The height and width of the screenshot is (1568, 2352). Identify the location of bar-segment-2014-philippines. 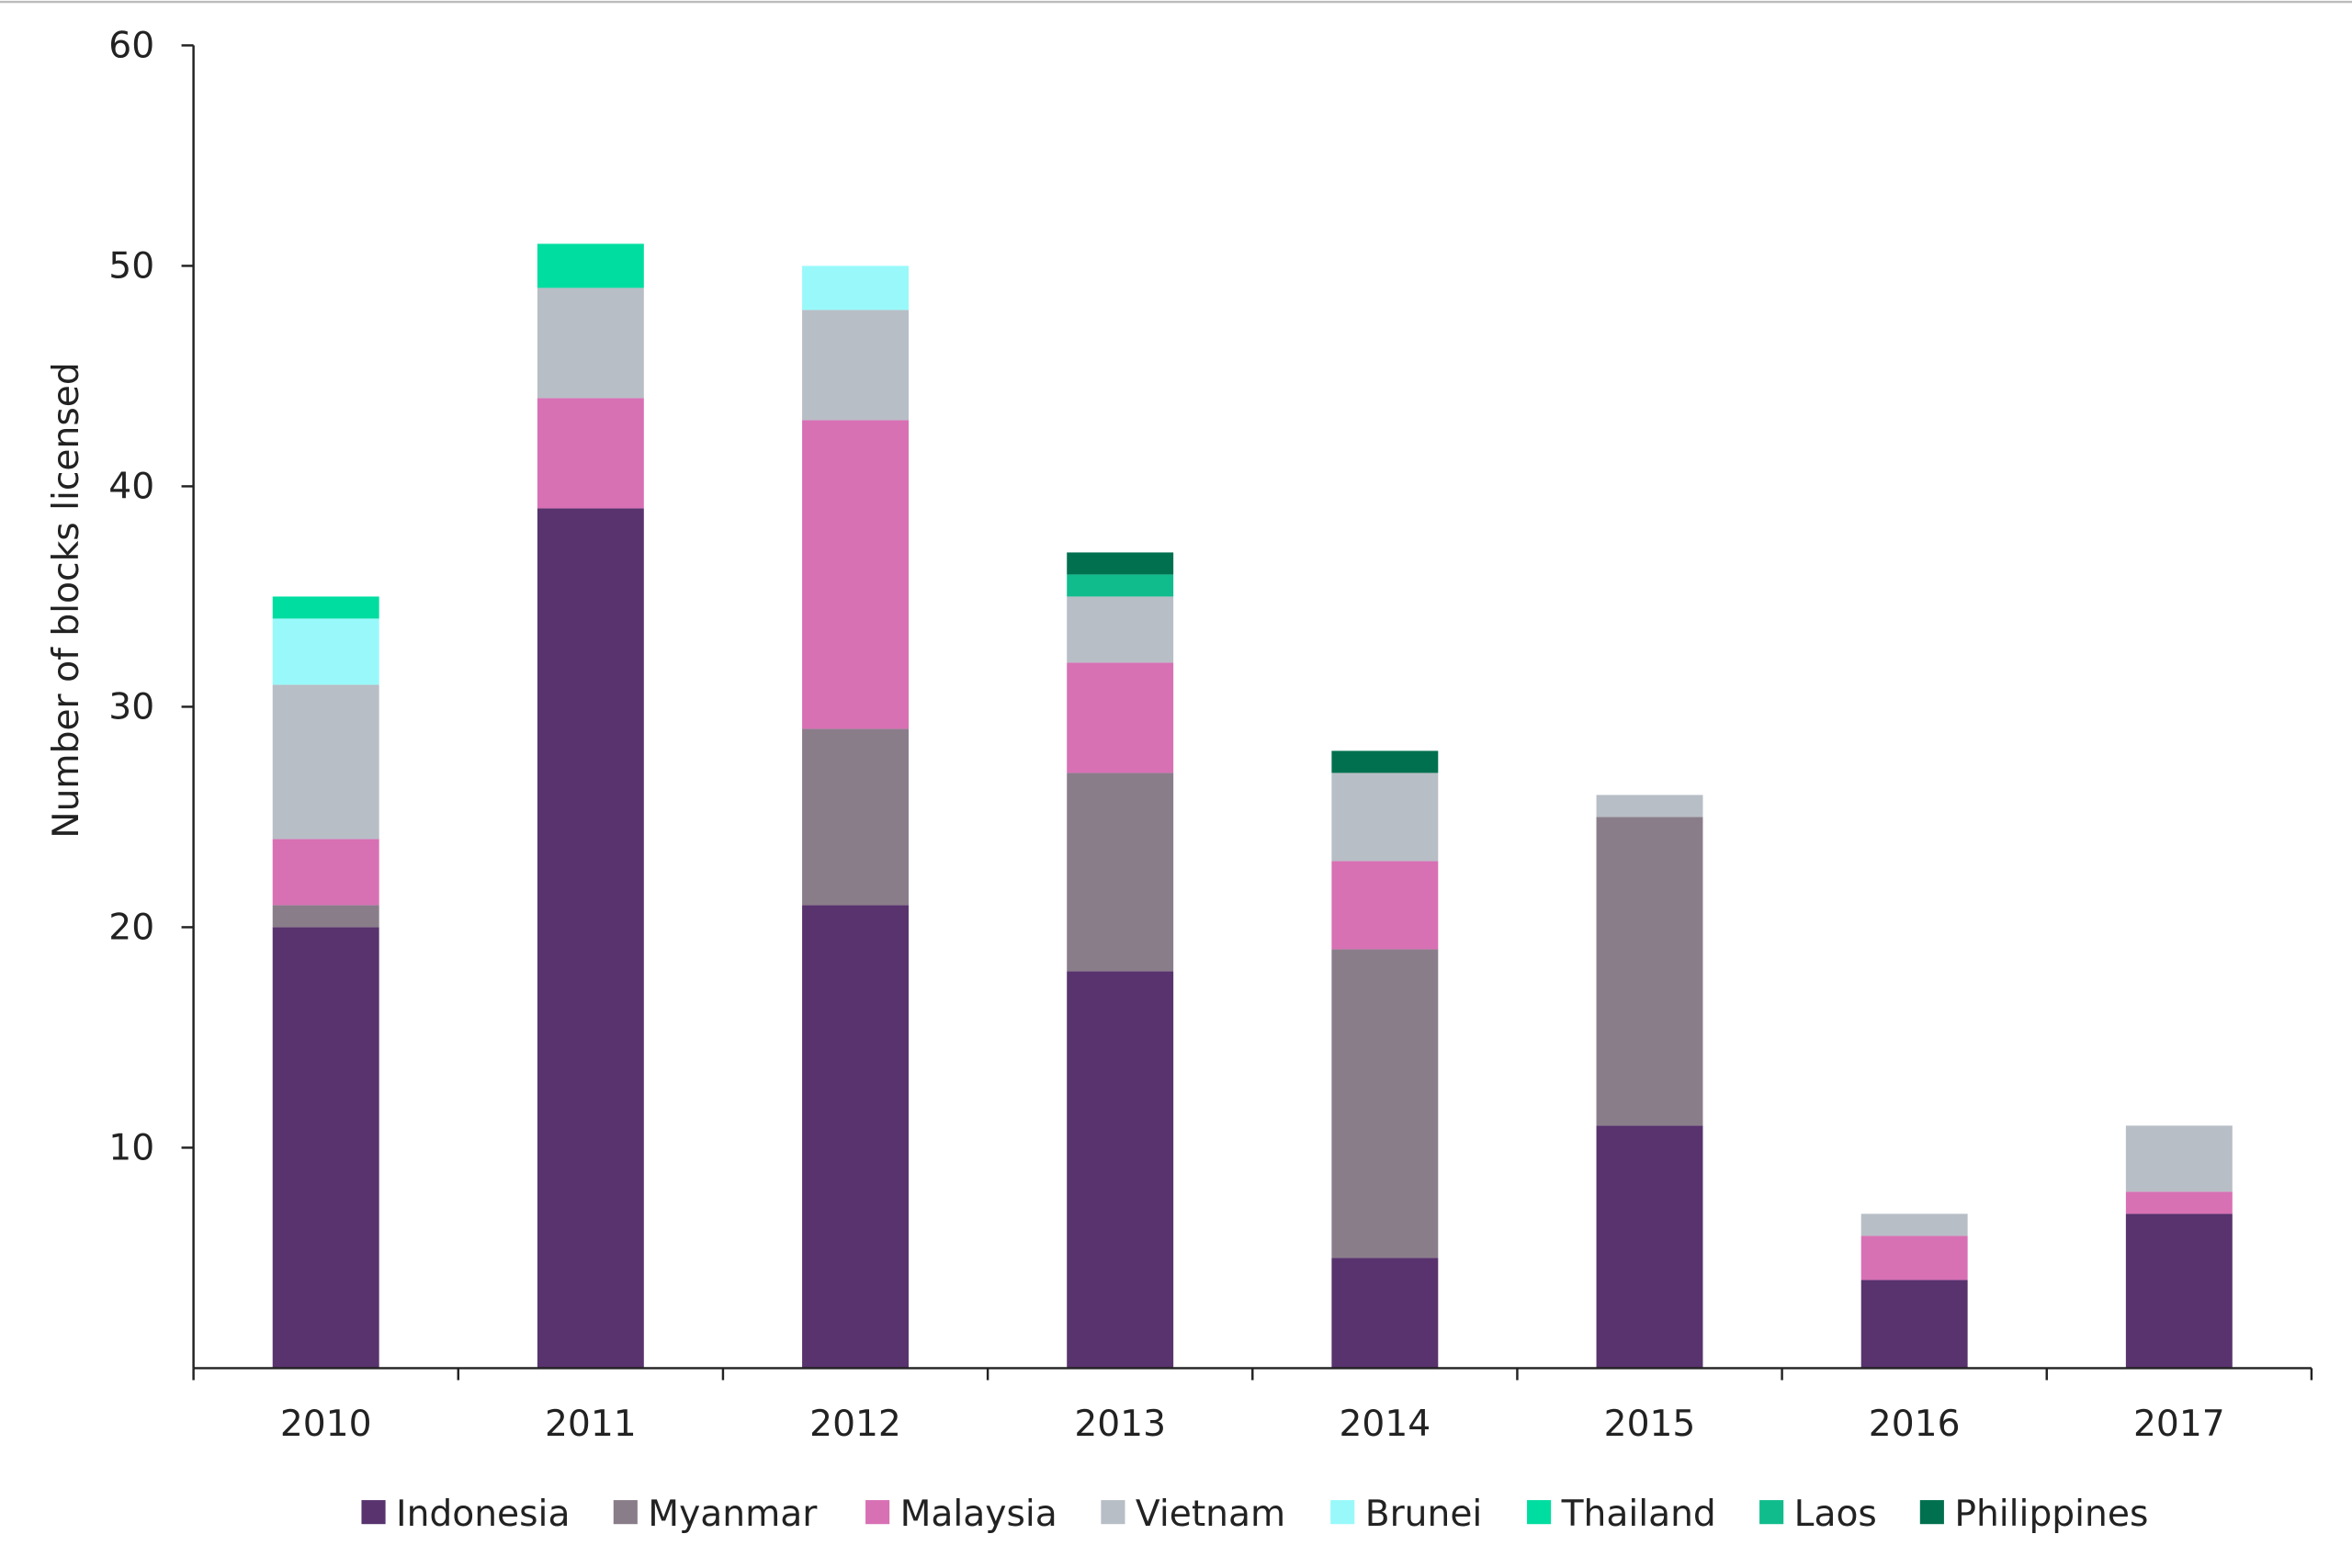
(1385, 761).